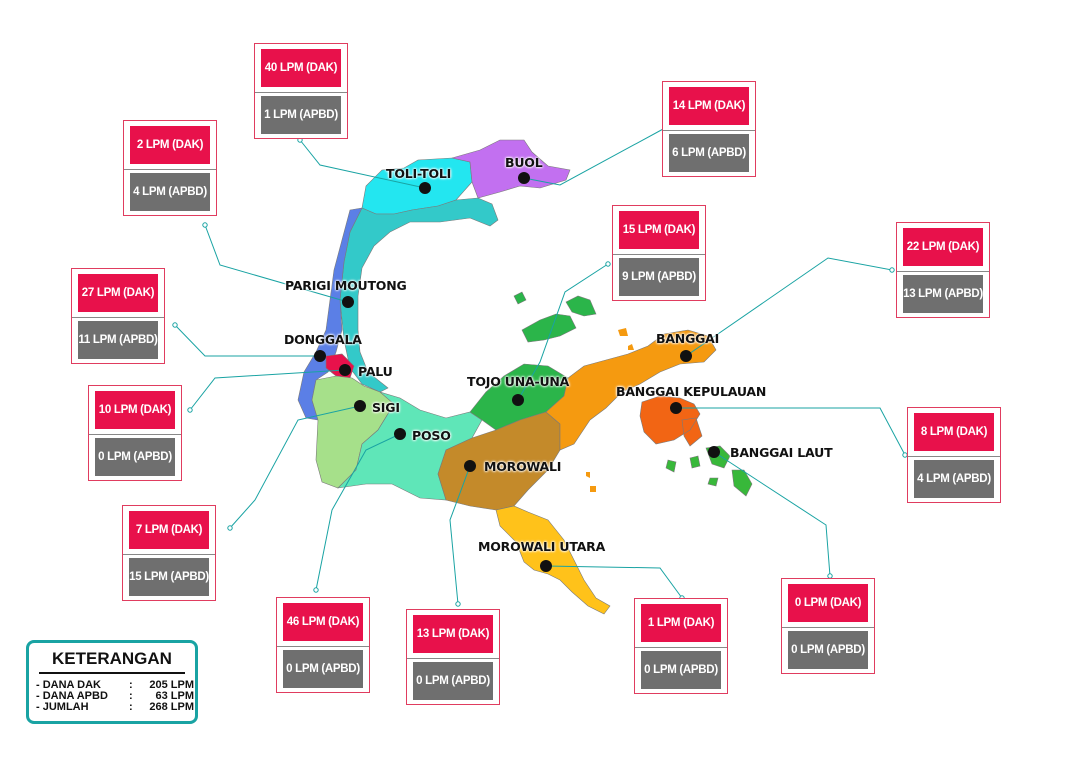  I want to click on legend-key: - DANA APBD, so click(72, 696).